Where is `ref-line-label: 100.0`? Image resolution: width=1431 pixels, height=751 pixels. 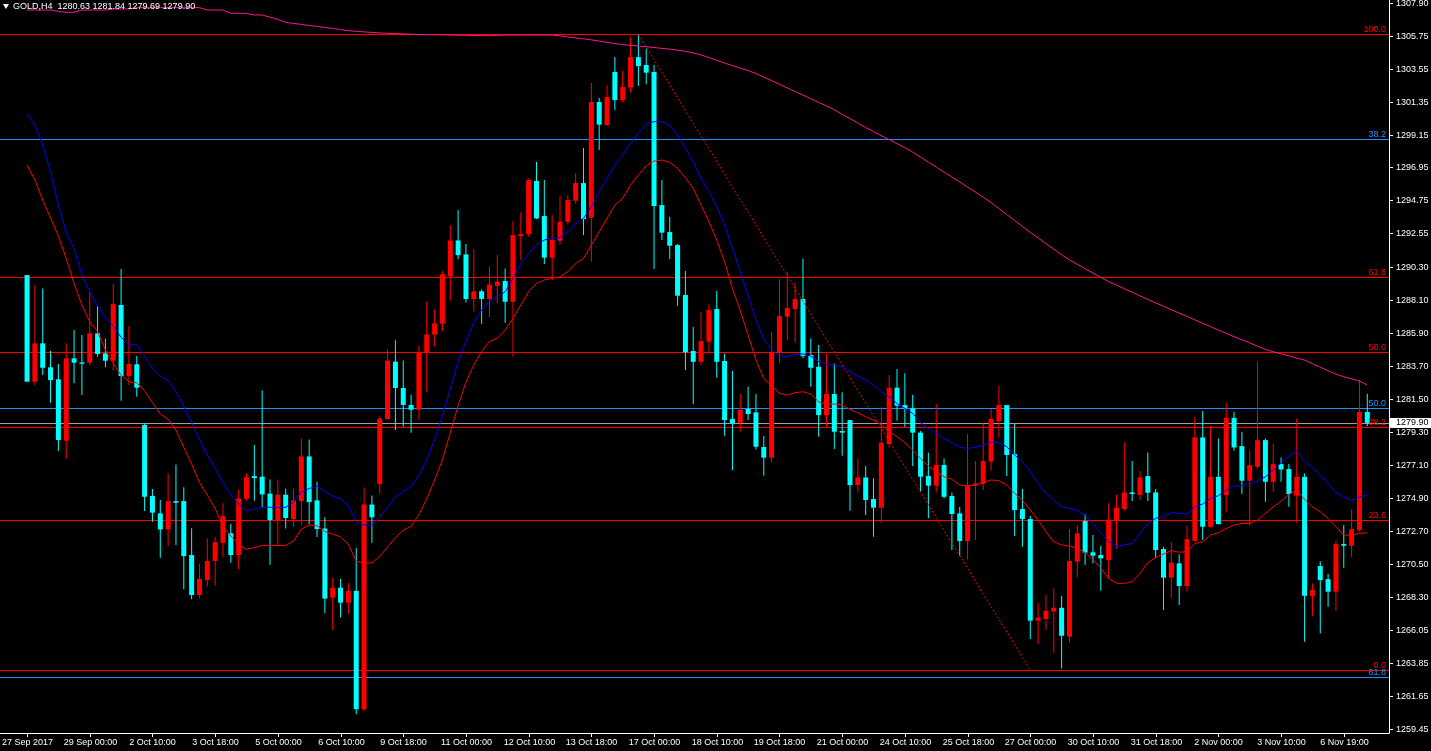 ref-line-label: 100.0 is located at coordinates (1374, 28).